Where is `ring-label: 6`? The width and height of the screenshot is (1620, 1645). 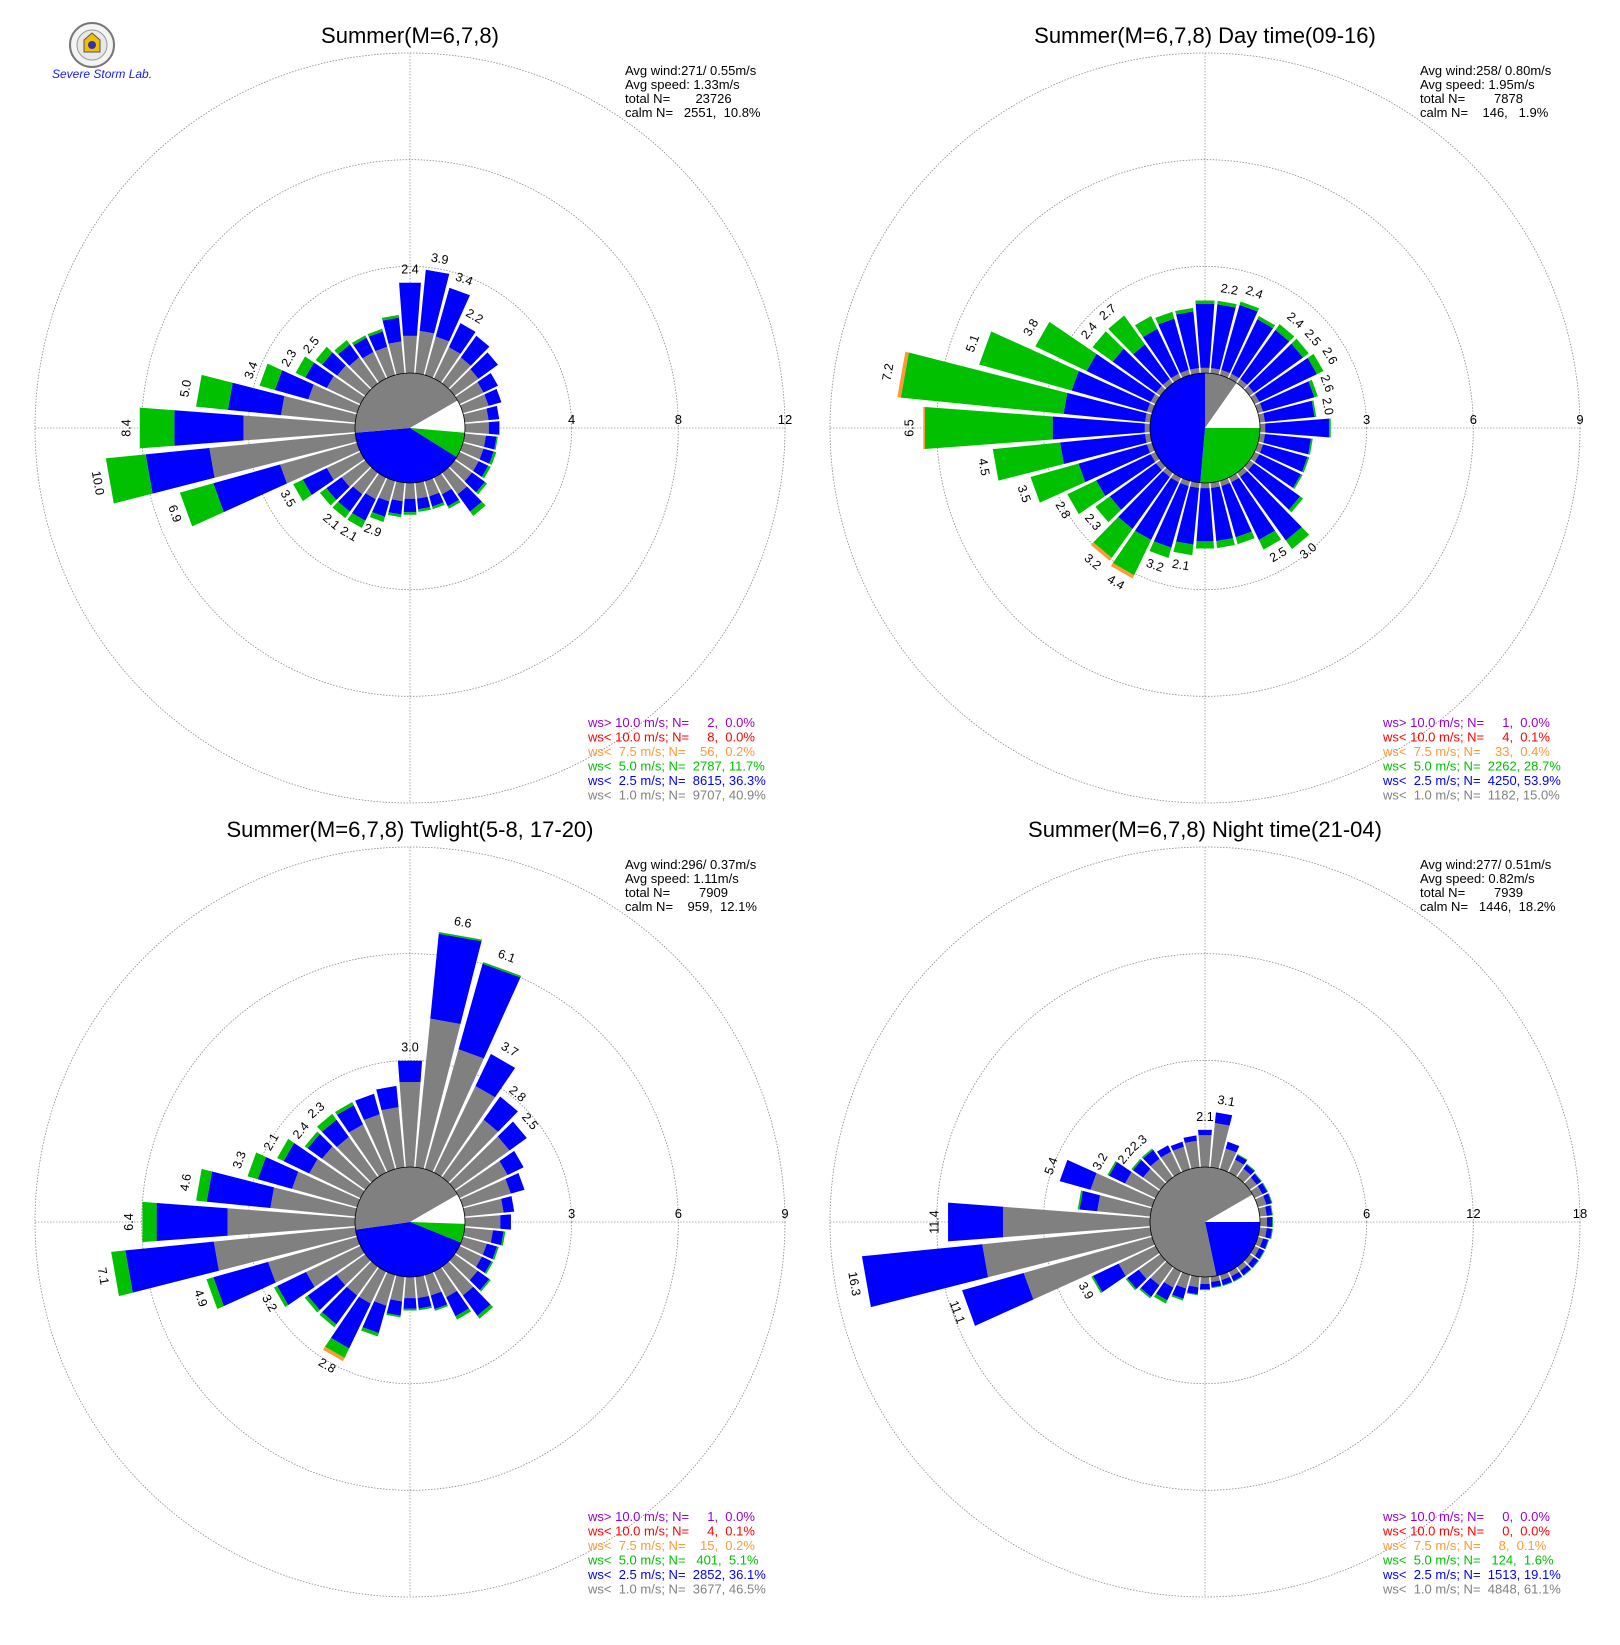
ring-label: 6 is located at coordinates (1366, 1213).